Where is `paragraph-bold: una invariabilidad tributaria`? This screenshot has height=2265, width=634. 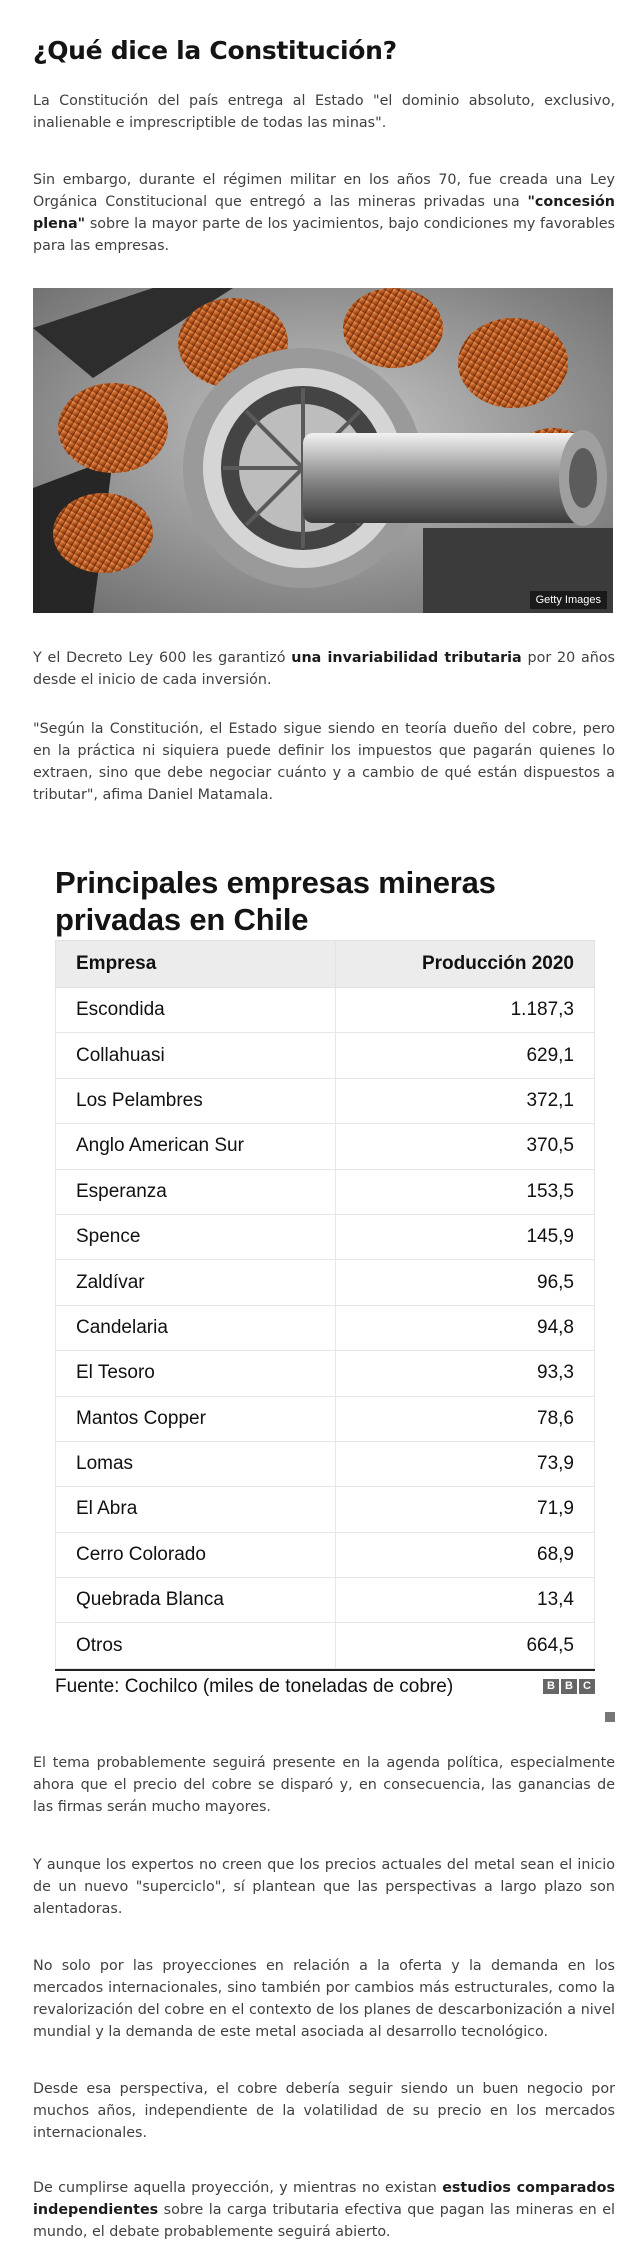 paragraph-bold: una invariabilidad tributaria is located at coordinates (406, 658).